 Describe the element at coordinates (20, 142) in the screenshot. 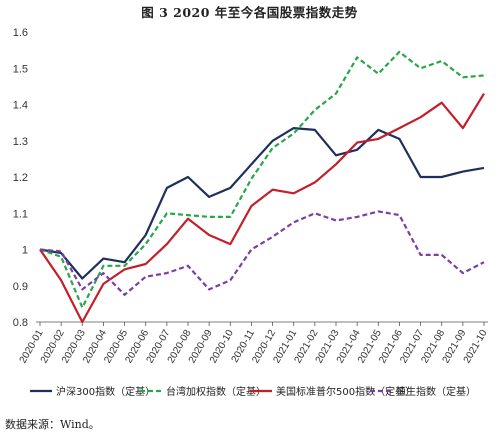

I see `y-tick-label: 1.3` at that location.